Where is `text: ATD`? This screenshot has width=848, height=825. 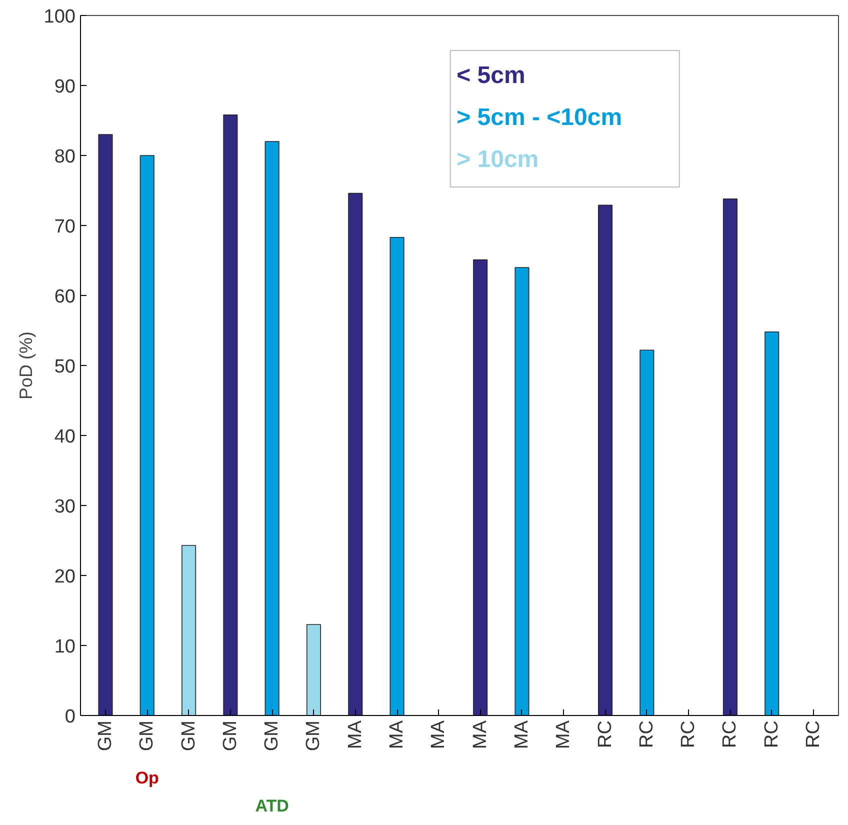 text: ATD is located at coordinates (272, 806).